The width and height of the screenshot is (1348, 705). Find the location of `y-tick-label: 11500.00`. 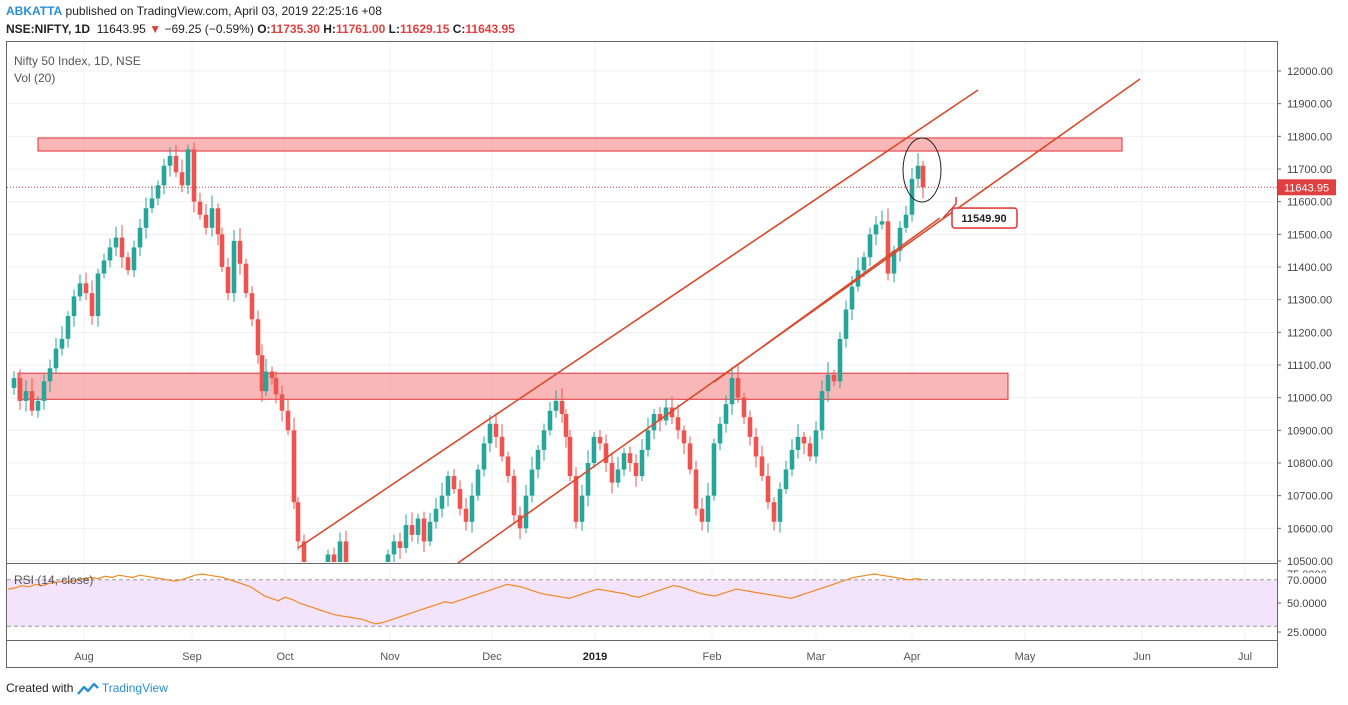

y-tick-label: 11500.00 is located at coordinates (1309, 235).